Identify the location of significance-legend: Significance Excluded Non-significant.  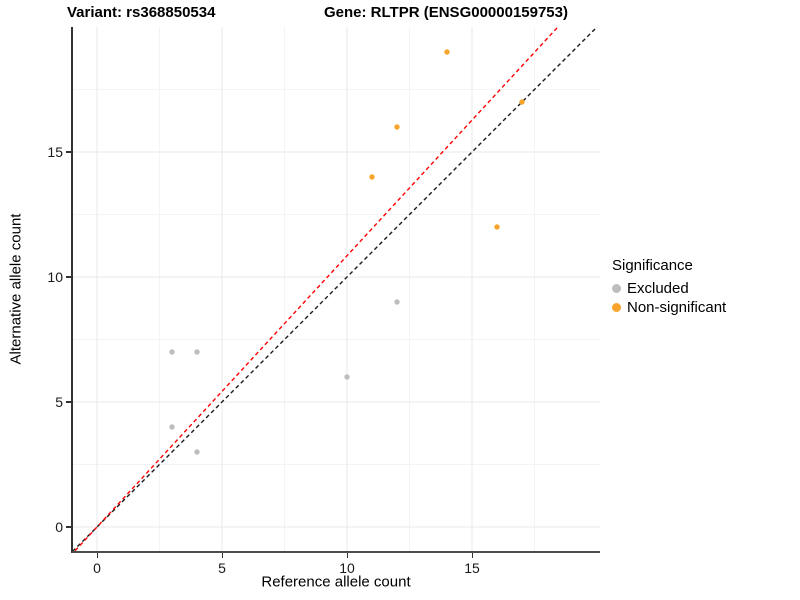
(669, 287).